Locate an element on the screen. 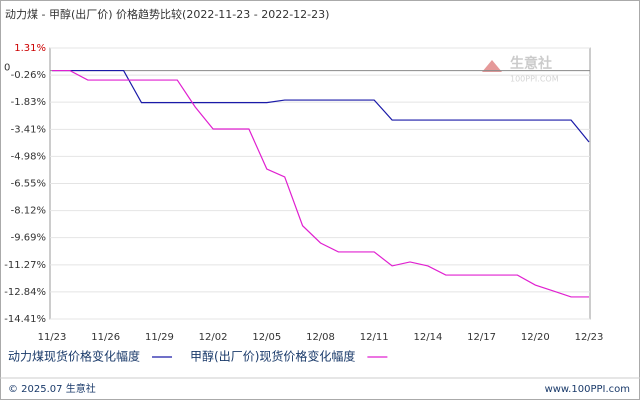  y-tick-label: -12.84% is located at coordinates (25, 292).